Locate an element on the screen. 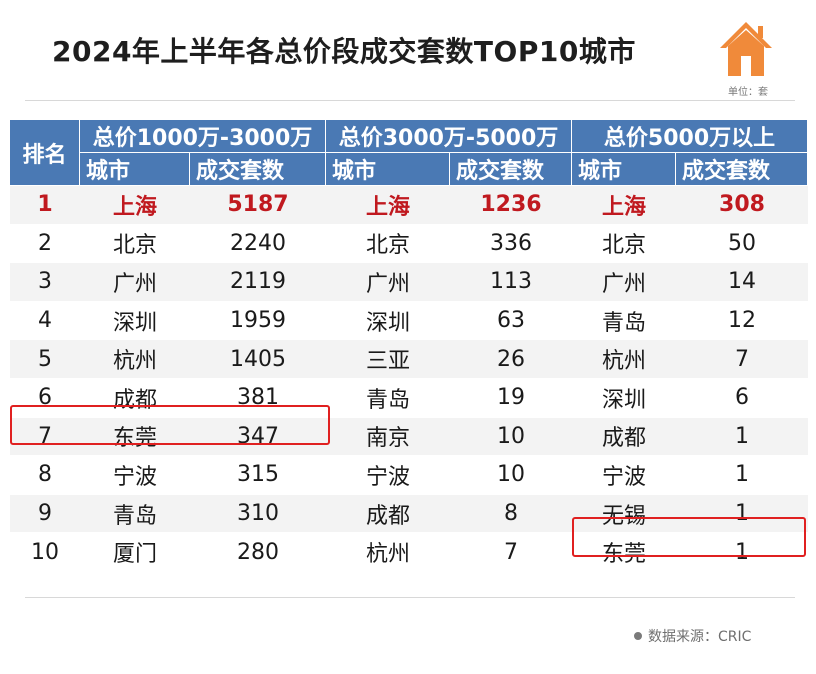 The height and width of the screenshot is (674, 816). rank-cell: 9 is located at coordinates (45, 514).